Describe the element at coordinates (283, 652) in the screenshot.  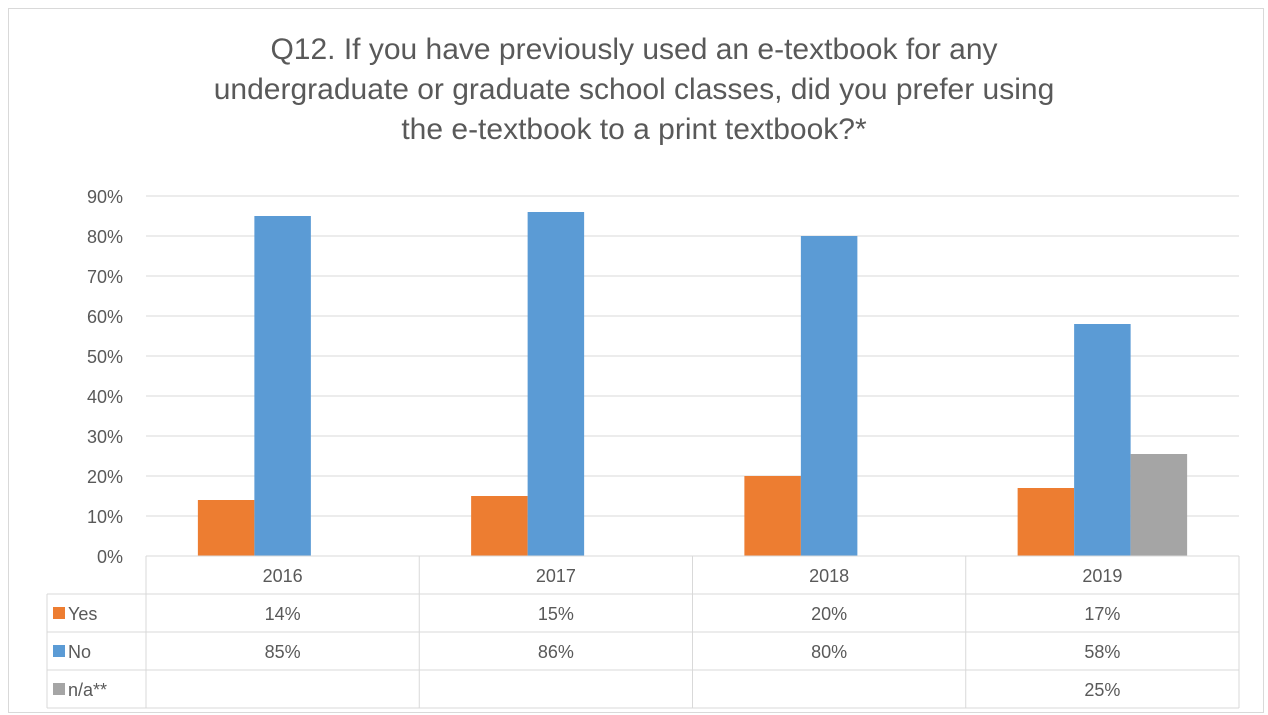
I see `data-table-cell: 85%` at that location.